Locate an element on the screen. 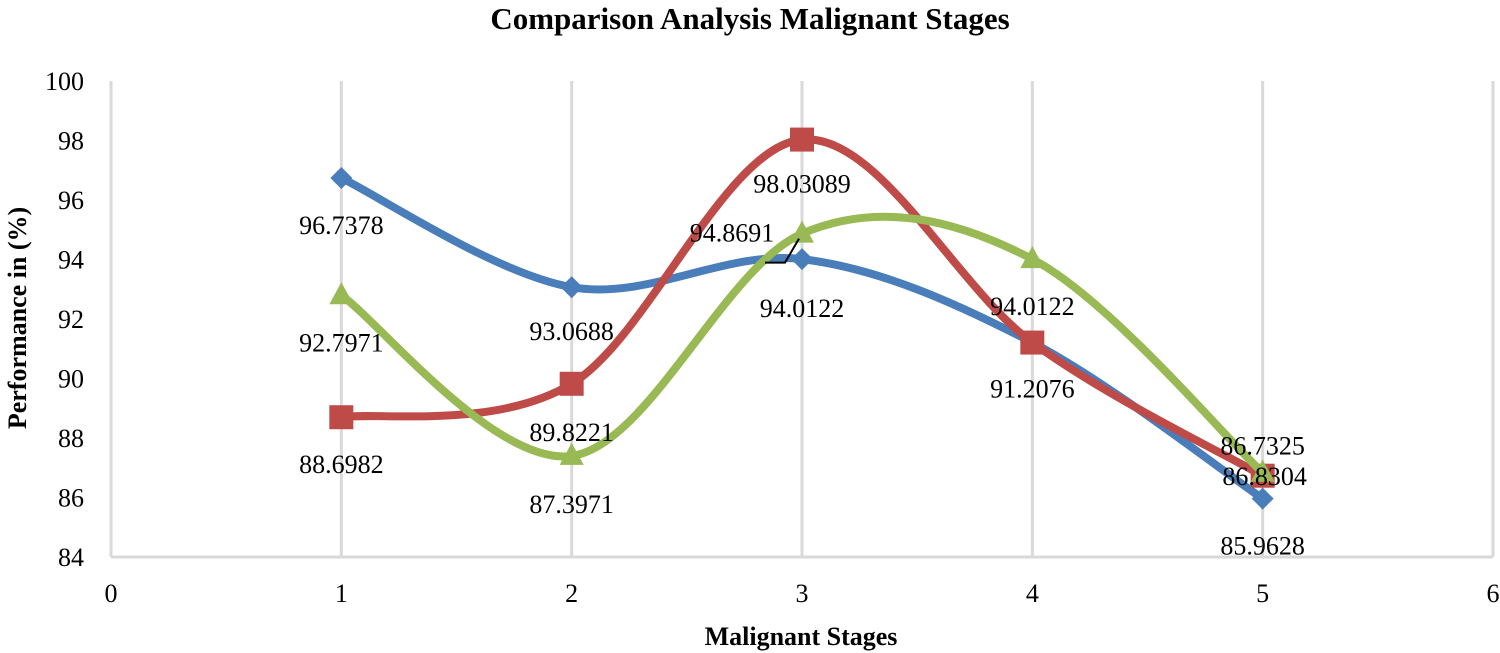 The image size is (1500, 653). y-tick-label: 84 is located at coordinates (71, 557).